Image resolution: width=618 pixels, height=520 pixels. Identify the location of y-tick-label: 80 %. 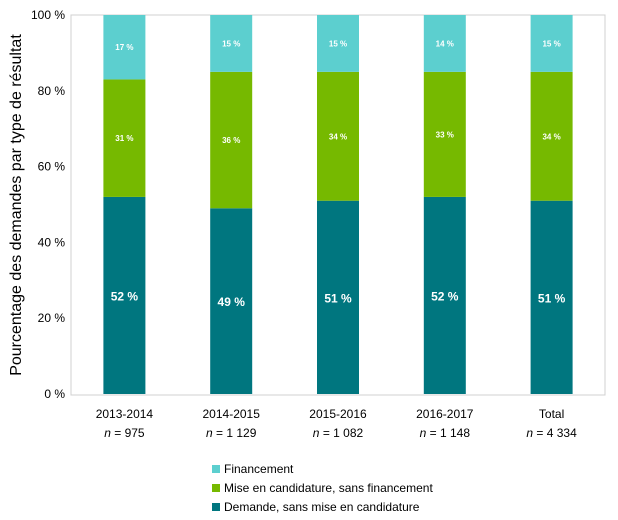
(52, 91).